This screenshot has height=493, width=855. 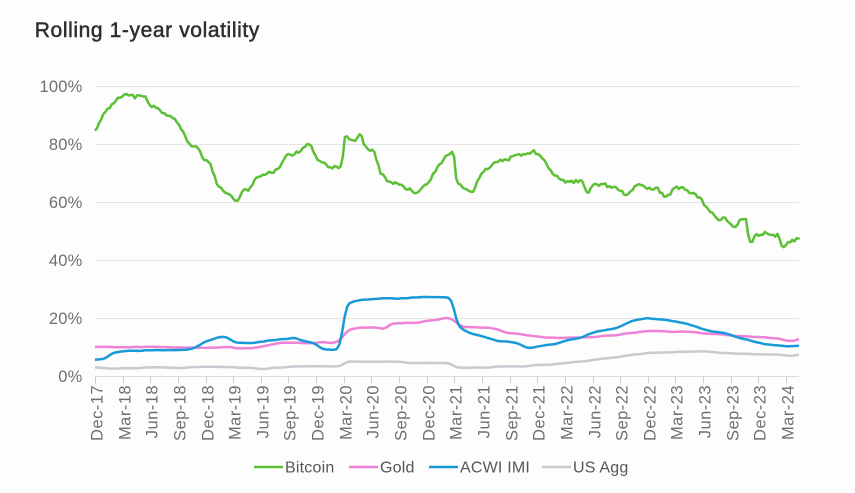 What do you see at coordinates (66, 145) in the screenshot?
I see `svg-text: 80%` at bounding box center [66, 145].